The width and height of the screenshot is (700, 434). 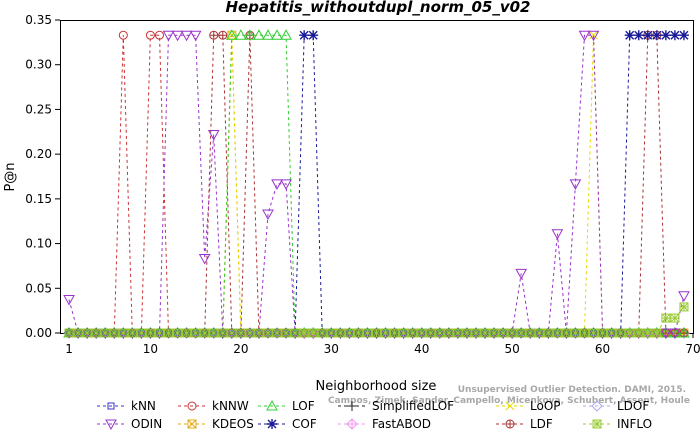 What do you see at coordinates (126, 406) in the screenshot?
I see `legend-item-knn: kNN` at bounding box center [126, 406].